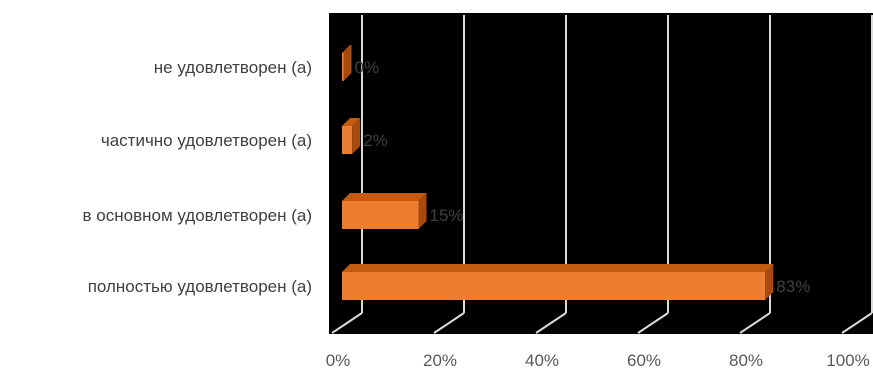 This screenshot has height=374, width=873. Describe the element at coordinates (233, 67) in the screenshot. I see `category-label: не удовлетворен (а)` at that location.